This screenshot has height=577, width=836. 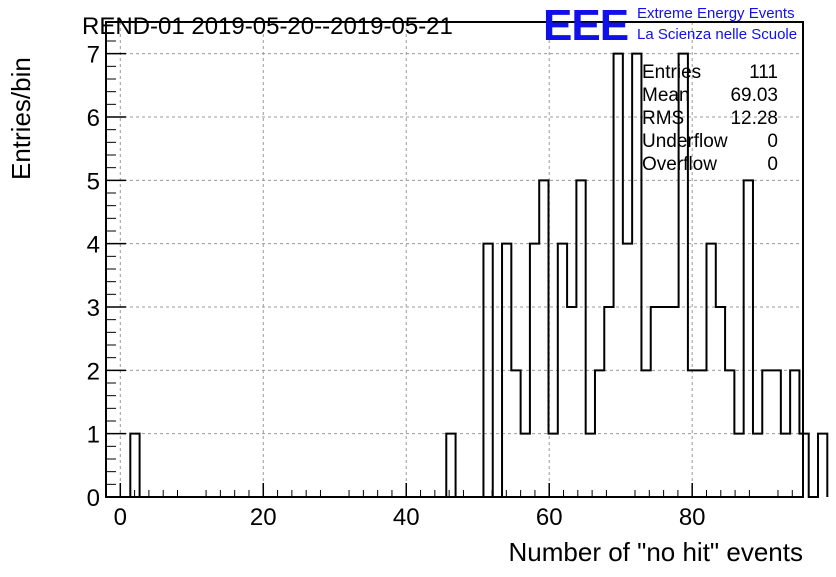 What do you see at coordinates (692, 517) in the screenshot?
I see `x-tick-label: 80` at bounding box center [692, 517].